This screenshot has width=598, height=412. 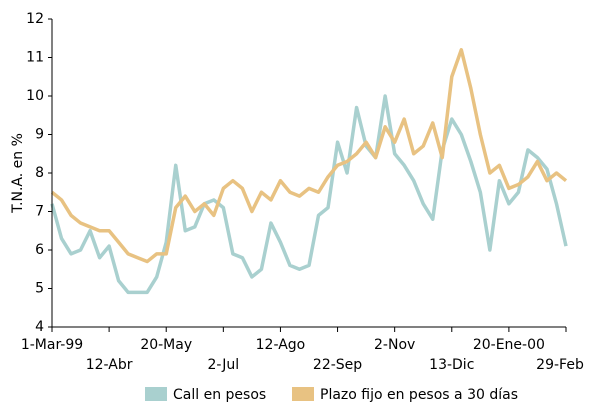 I want to click on x-tick-label: 12-Abr, so click(x=109, y=365).